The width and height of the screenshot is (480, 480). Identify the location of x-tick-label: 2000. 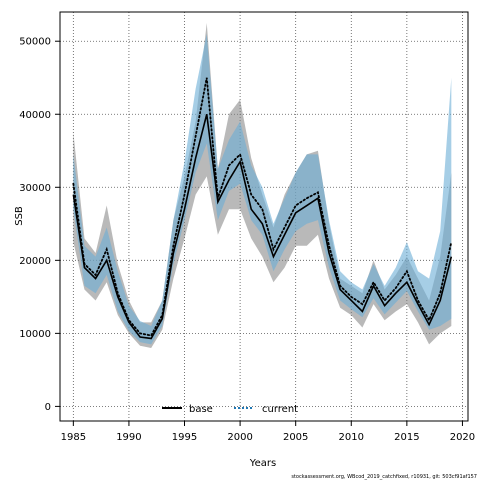
(239, 437).